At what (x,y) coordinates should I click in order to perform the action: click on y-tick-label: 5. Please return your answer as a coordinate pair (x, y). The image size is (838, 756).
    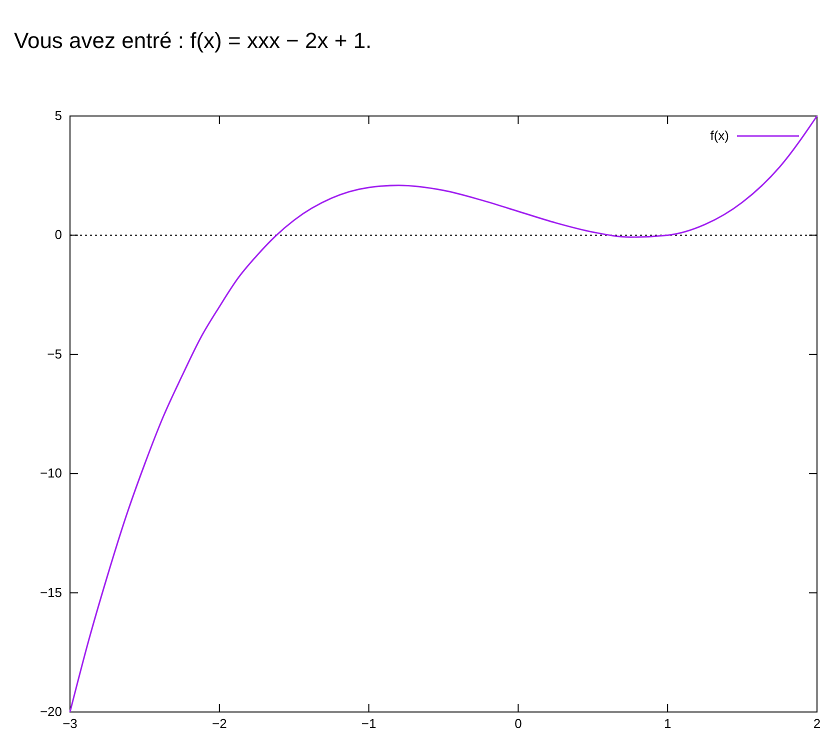
    Looking at the image, I should click on (58, 115).